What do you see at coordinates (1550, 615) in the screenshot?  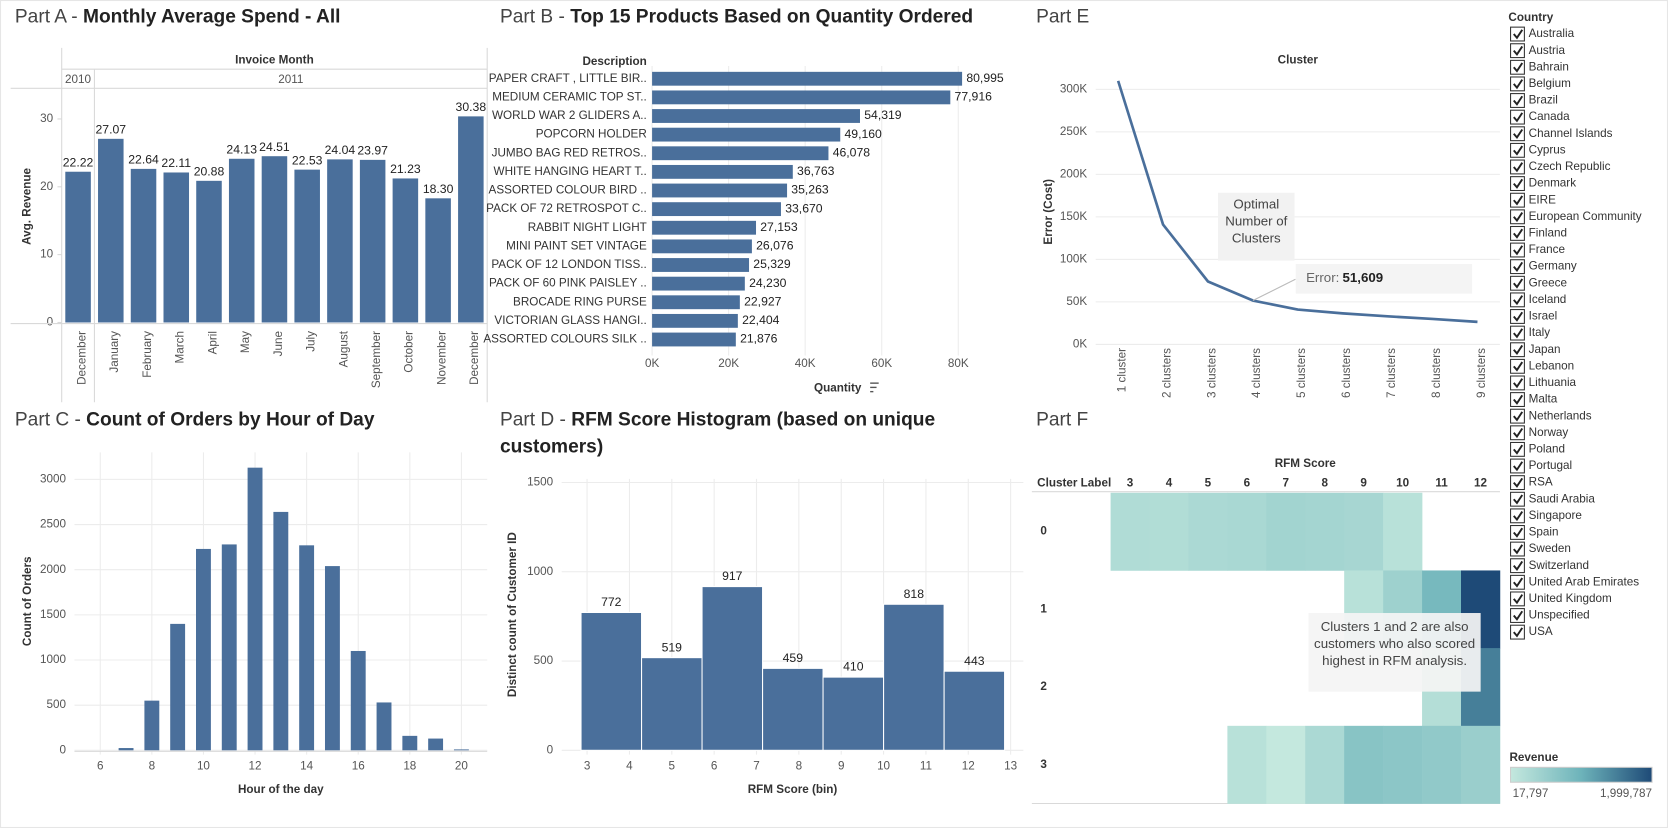 I see `country-option: Unspecified` at bounding box center [1550, 615].